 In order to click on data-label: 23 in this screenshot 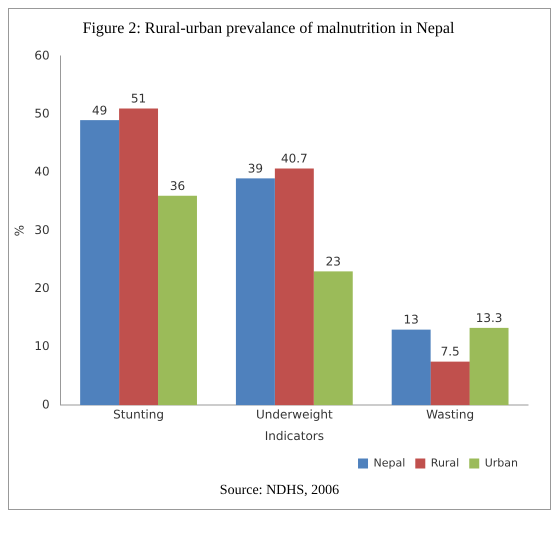, I will do `click(333, 261)`.